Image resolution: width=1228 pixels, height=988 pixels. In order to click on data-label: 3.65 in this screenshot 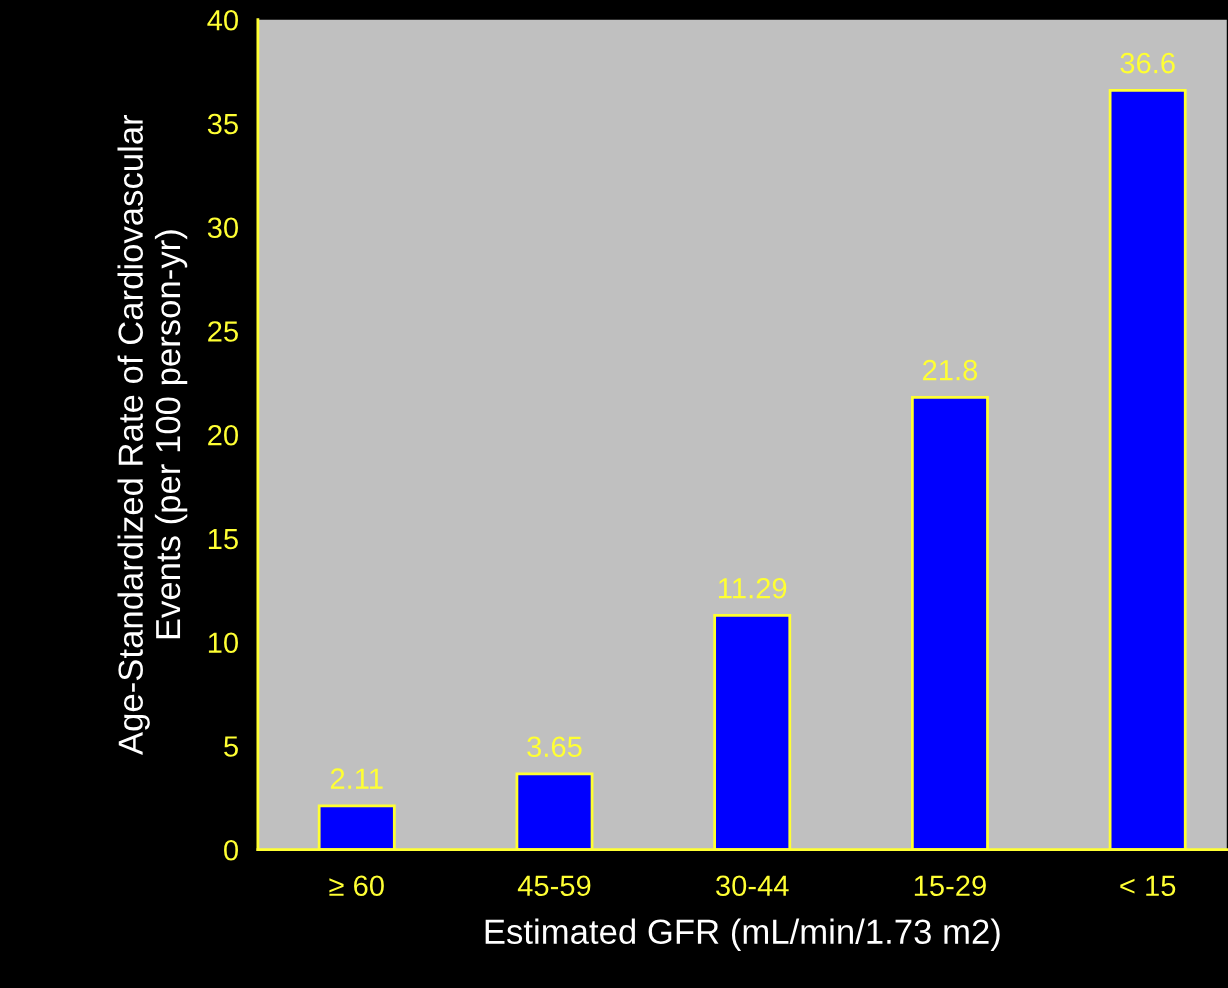, I will do `click(554, 747)`.